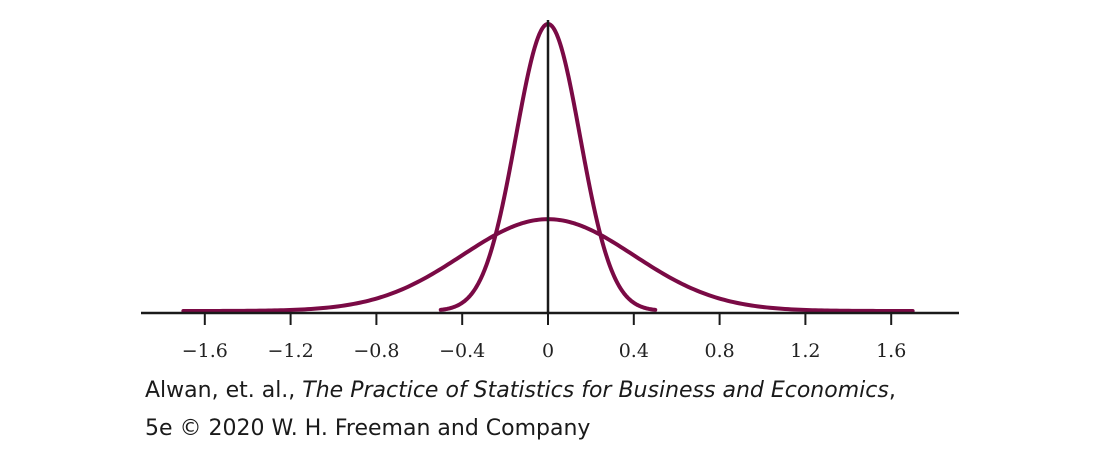  Describe the element at coordinates (224, 390) in the screenshot. I see `caption-authors: Alwan, et. al.,` at that location.